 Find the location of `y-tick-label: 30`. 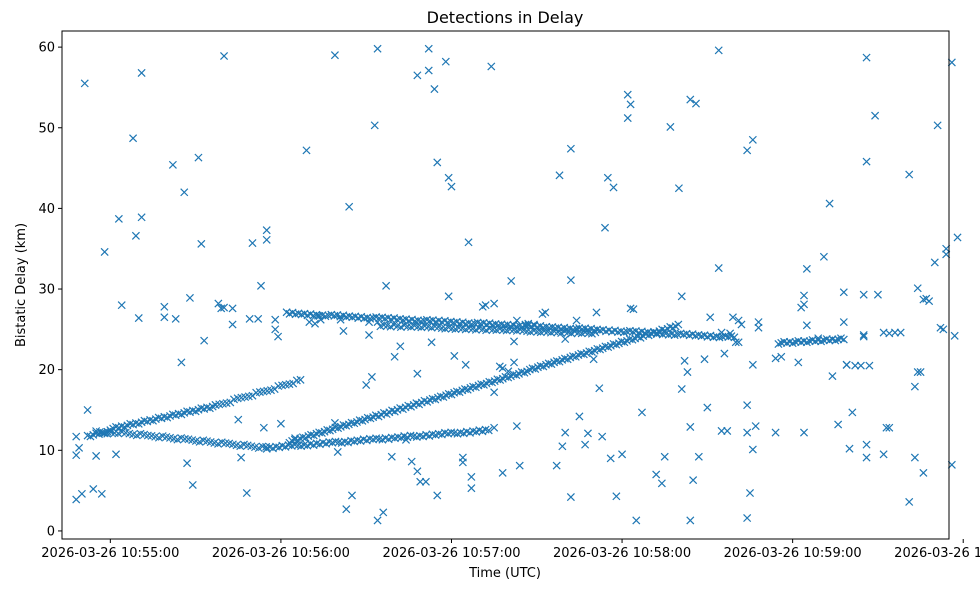

y-tick-label: 30 is located at coordinates (46, 290).